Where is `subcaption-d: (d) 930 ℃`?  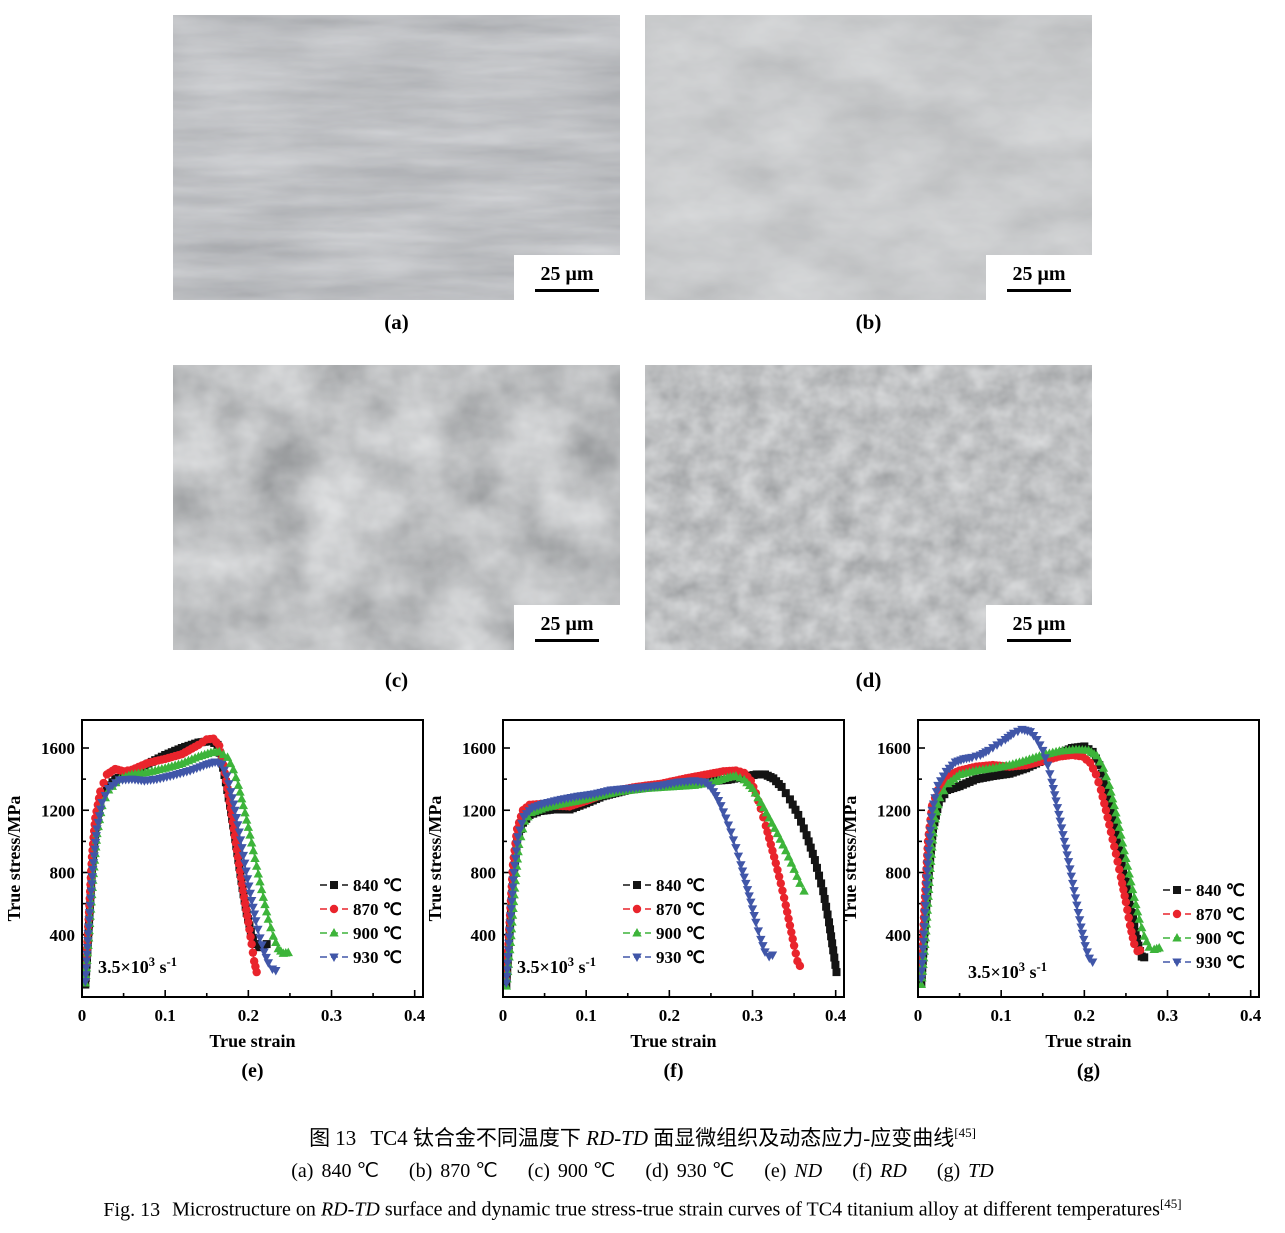 subcaption-d: (d) 930 ℃ is located at coordinates (690, 1171).